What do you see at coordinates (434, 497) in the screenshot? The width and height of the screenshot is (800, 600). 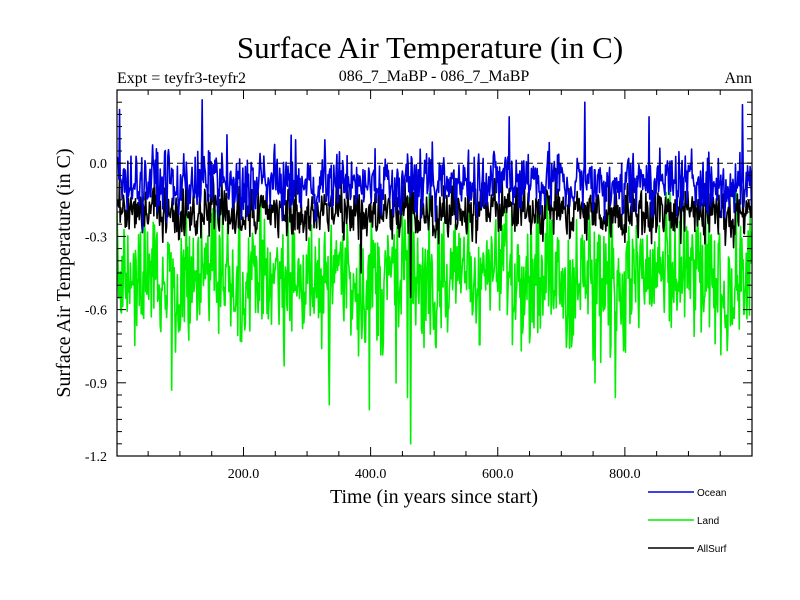 I see `x-axis-label: Time (in years since start)` at bounding box center [434, 497].